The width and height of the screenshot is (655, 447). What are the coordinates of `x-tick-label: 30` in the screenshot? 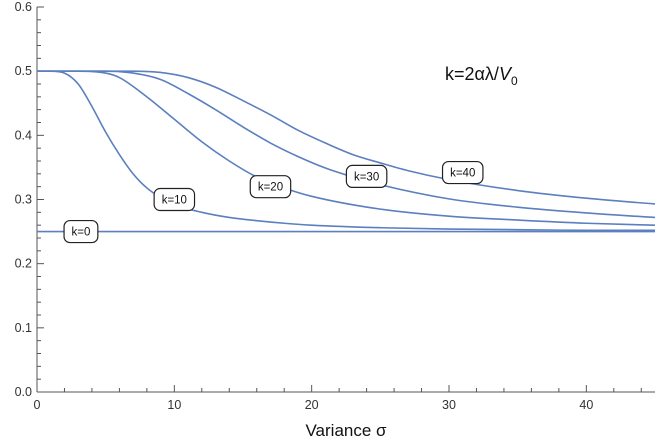 It's located at (449, 405).